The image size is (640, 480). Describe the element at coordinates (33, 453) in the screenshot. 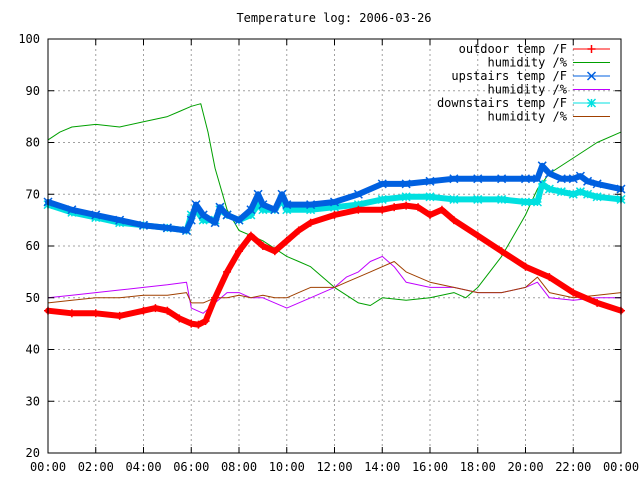

I see `y-tick-label: 20` at that location.